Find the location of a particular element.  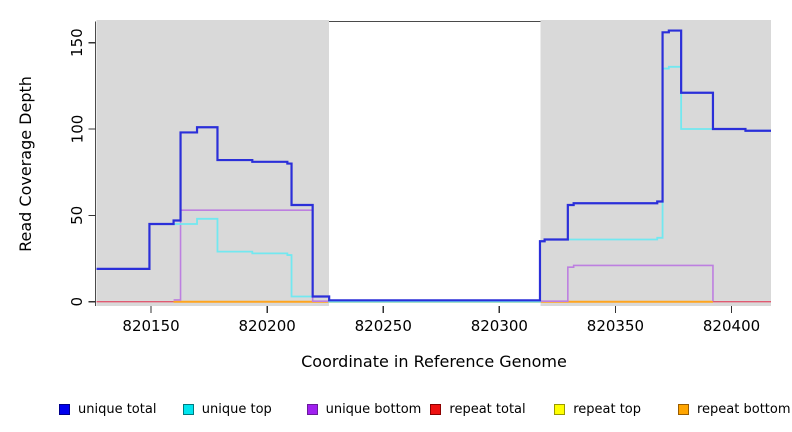

legend-item-repeat-top: repeat top is located at coordinates (597, 409).